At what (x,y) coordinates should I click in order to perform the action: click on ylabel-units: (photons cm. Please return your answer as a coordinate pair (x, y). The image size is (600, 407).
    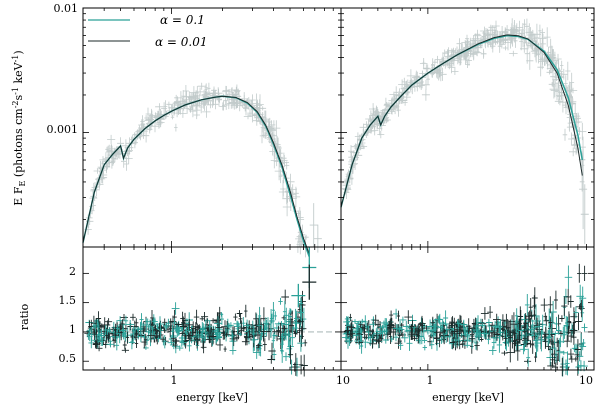
    Looking at the image, I should click on (18, 144).